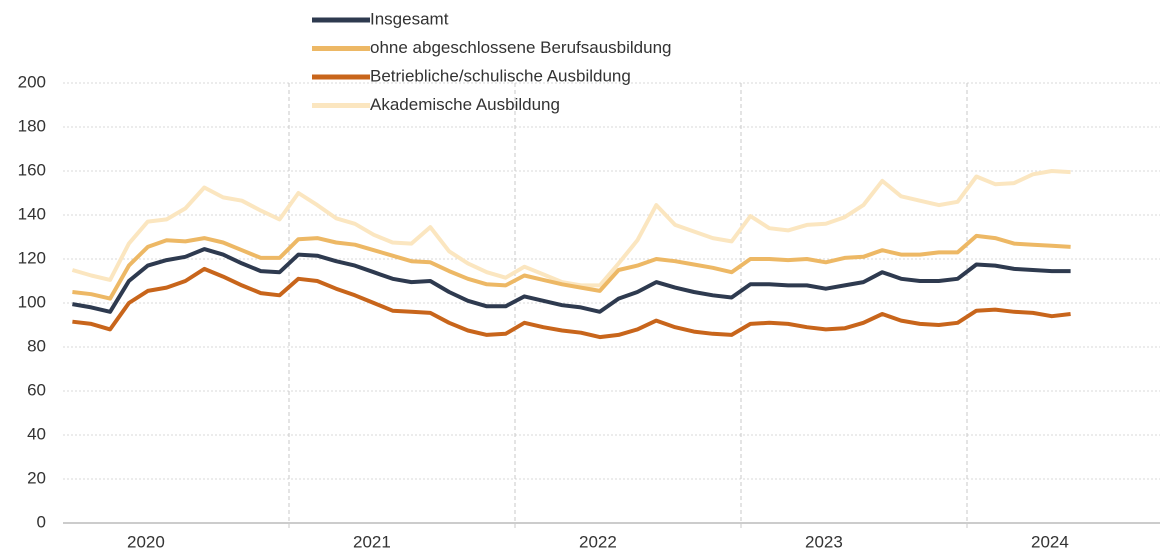 This screenshot has width=1162, height=548. Describe the element at coordinates (36, 477) in the screenshot. I see `y-tick-label: 20` at that location.